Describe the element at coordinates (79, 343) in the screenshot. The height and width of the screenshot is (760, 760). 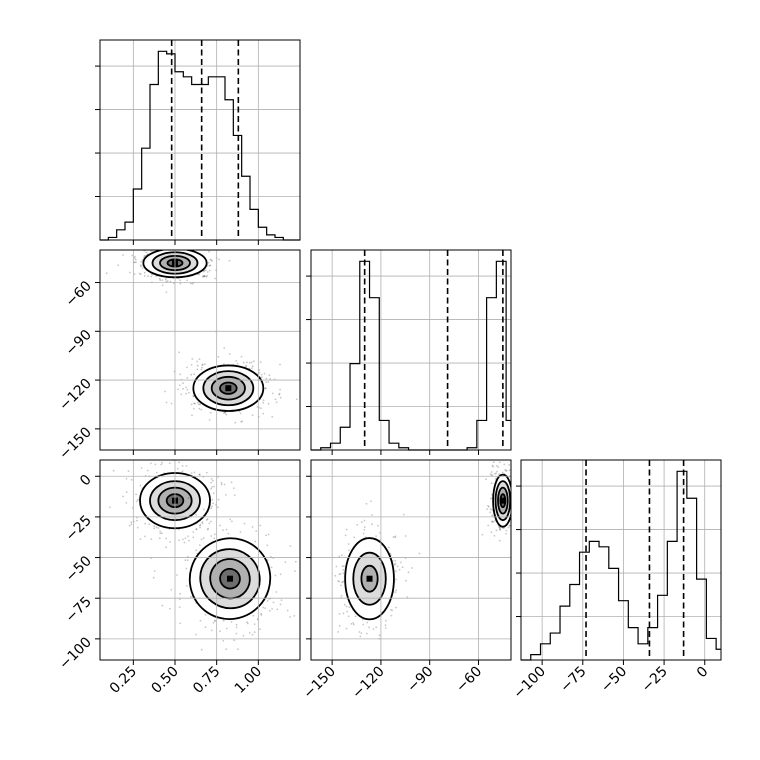
I see `y-tick-label: −90` at that location.